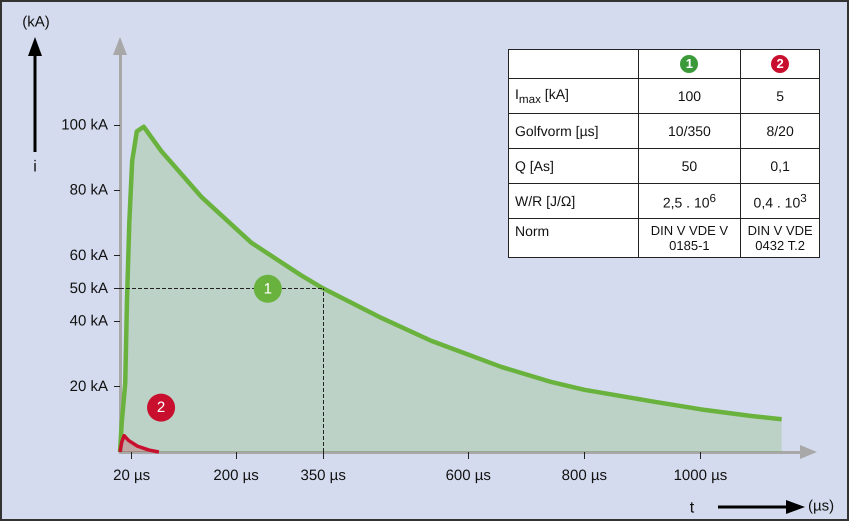 The image size is (849, 521). Describe the element at coordinates (89, 288) in the screenshot. I see `y-tick-label: 50 kA` at that location.